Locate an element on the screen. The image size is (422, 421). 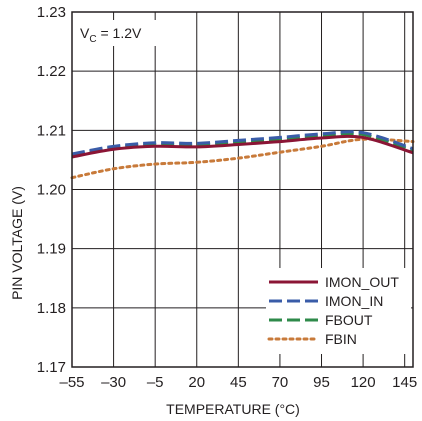
x-tick-label: –5 is located at coordinates (155, 382).